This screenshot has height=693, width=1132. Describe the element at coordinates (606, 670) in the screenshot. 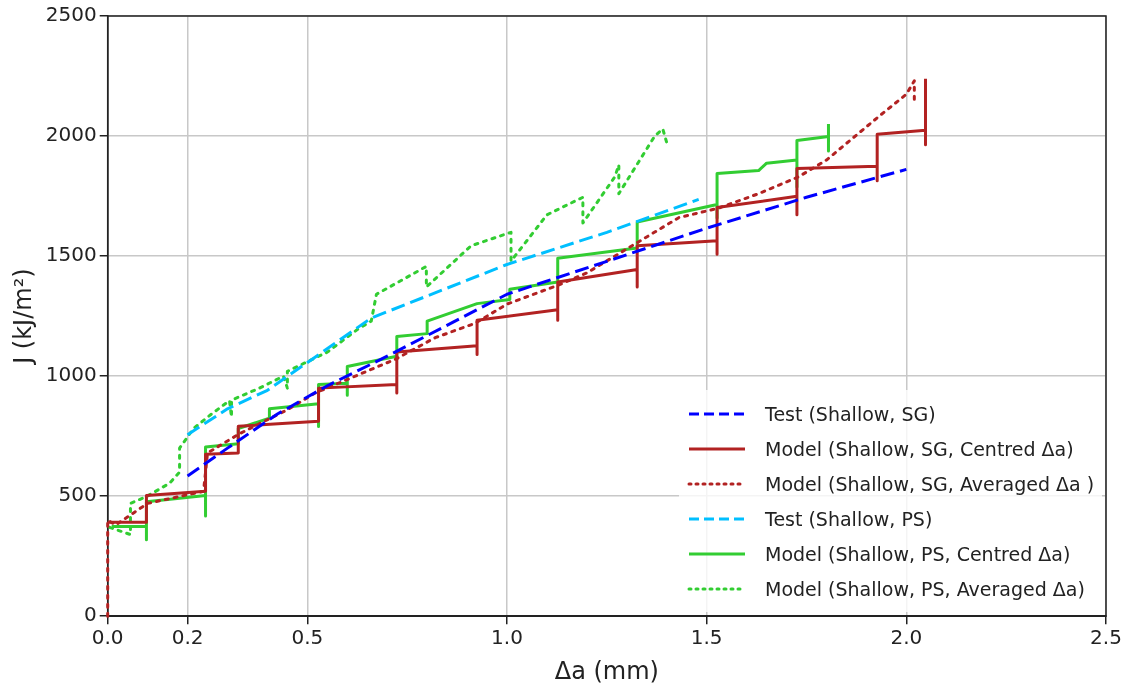

I see `x-axis-title: Δa (mm)` at that location.